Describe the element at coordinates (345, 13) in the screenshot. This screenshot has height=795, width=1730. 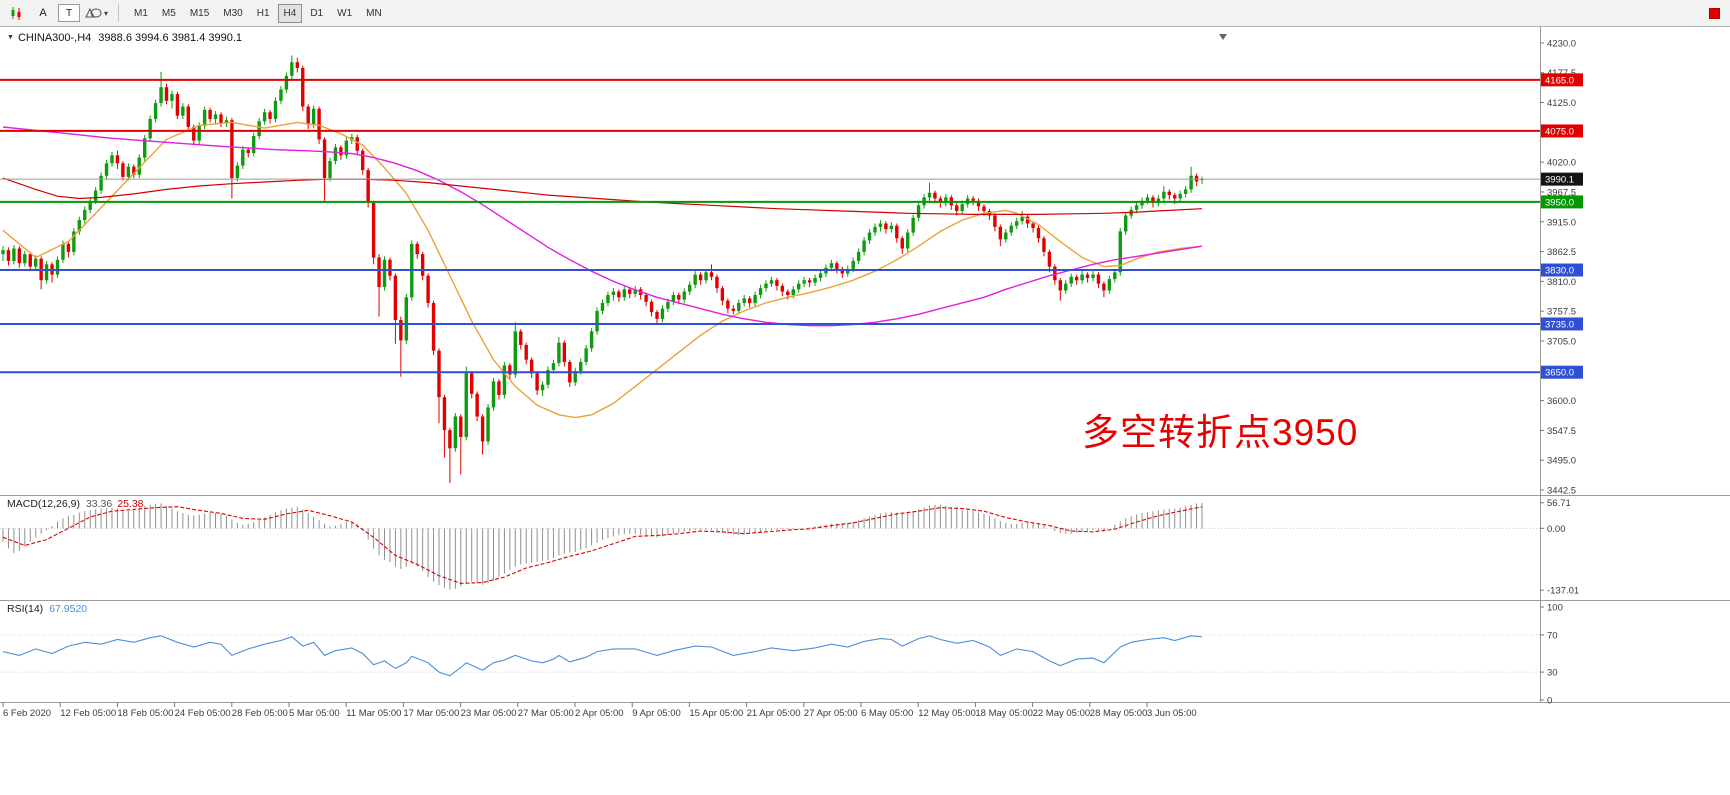
I see `timeframe-button-w1: W1` at that location.